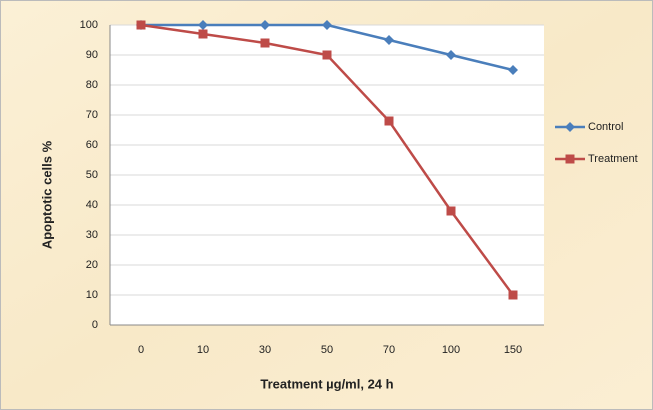 The height and width of the screenshot is (410, 653). Describe the element at coordinates (513, 350) in the screenshot. I see `x-tick-label: 150` at that location.